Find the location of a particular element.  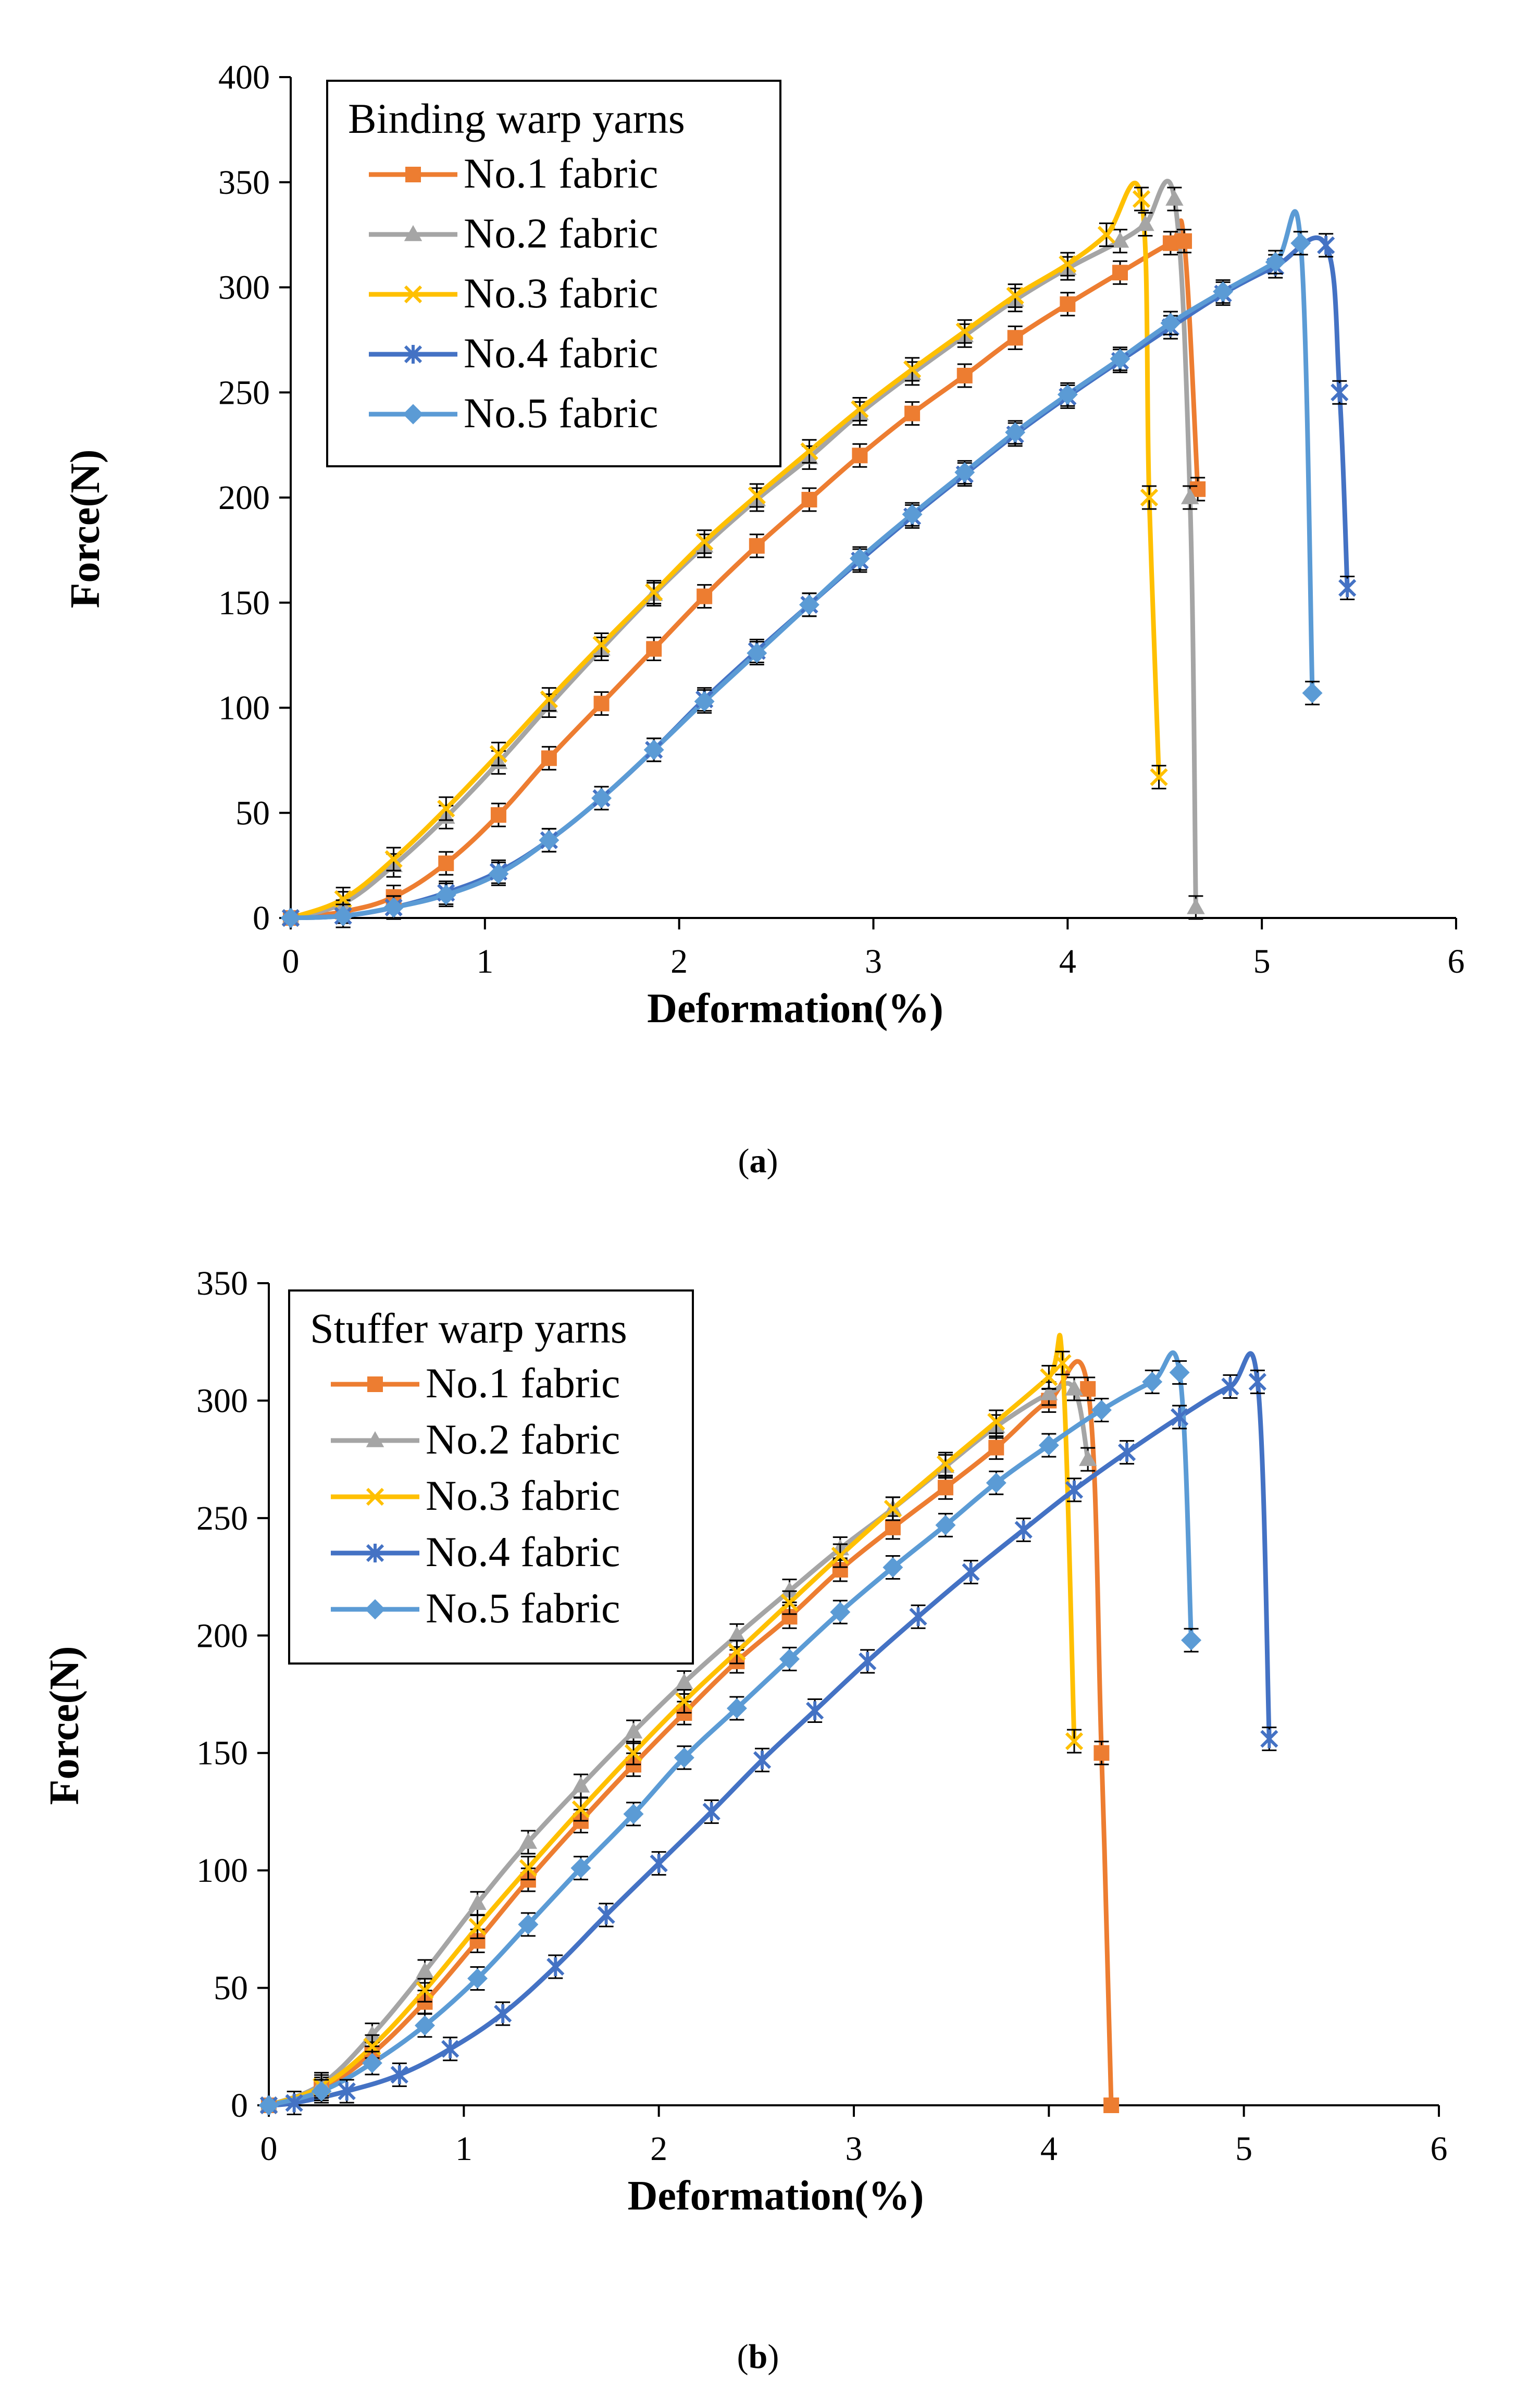

x-tick-label: 6 is located at coordinates (1440, 2149).